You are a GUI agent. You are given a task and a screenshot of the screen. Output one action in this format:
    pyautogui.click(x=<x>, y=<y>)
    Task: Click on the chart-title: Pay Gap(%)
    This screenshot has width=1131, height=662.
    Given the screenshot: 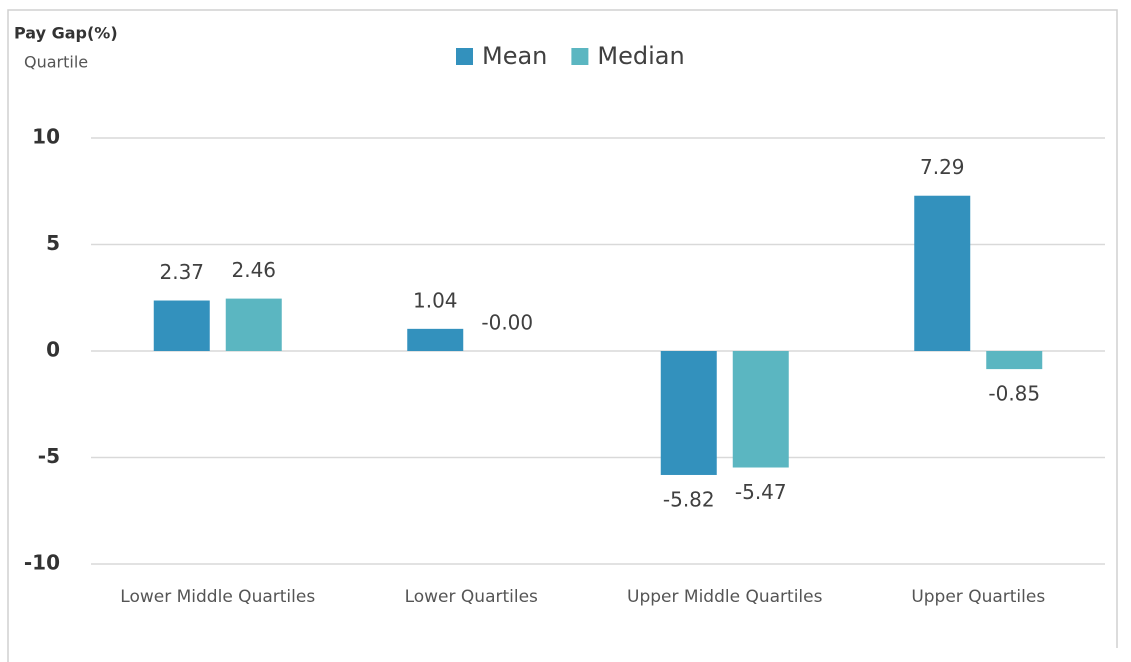 What is the action you would take?
    pyautogui.click(x=66, y=33)
    